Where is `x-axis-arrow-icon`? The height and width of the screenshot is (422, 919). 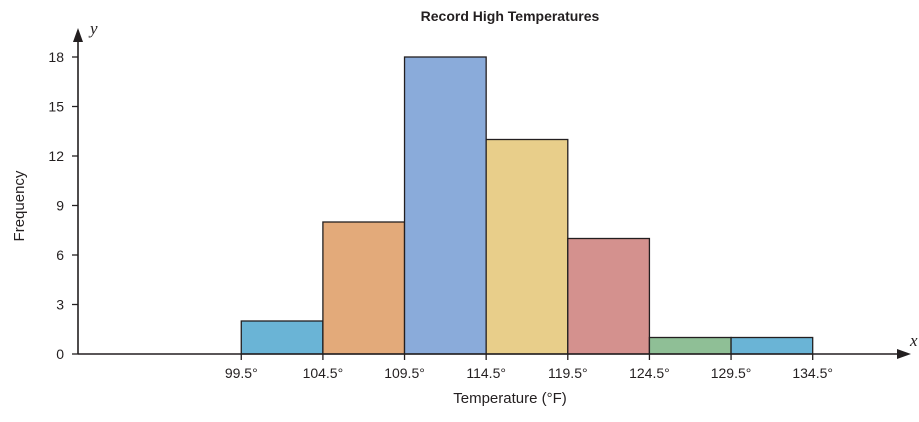
x-axis-arrow-icon is located at coordinates (904, 354).